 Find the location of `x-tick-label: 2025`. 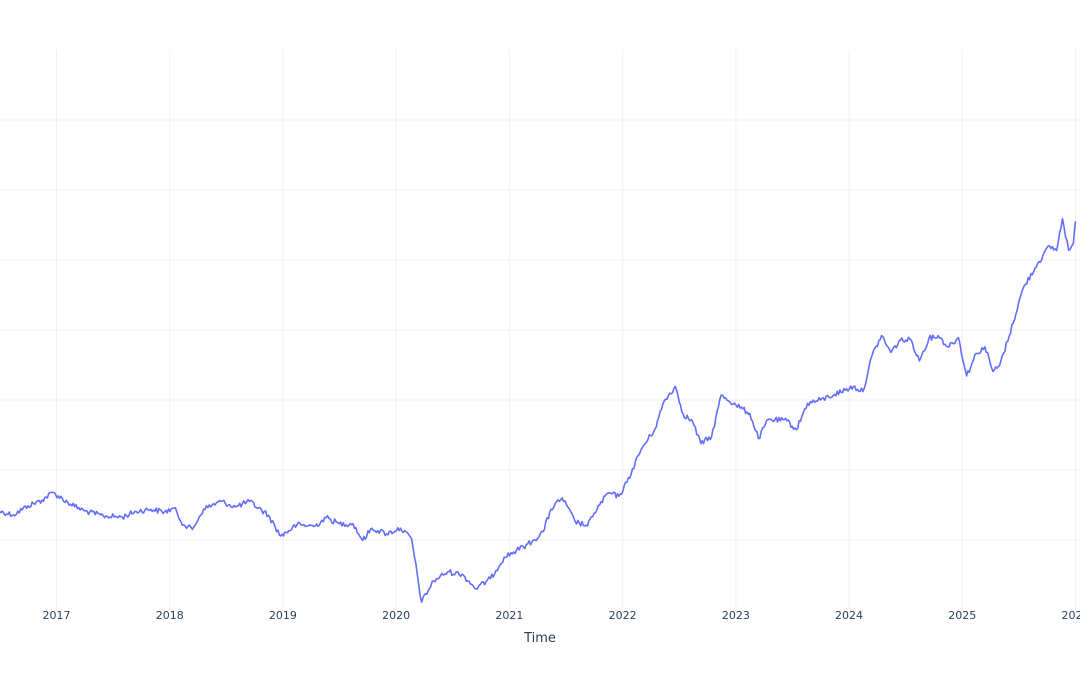

x-tick-label: 2025 is located at coordinates (962, 615).